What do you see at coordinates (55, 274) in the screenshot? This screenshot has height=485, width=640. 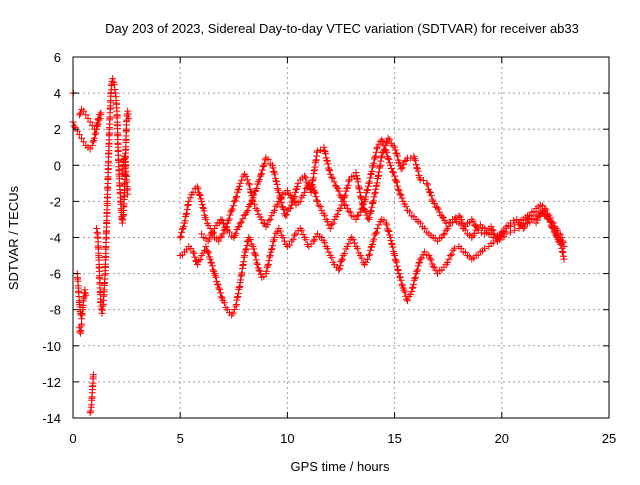 I see `y-tick-label: -6` at bounding box center [55, 274].